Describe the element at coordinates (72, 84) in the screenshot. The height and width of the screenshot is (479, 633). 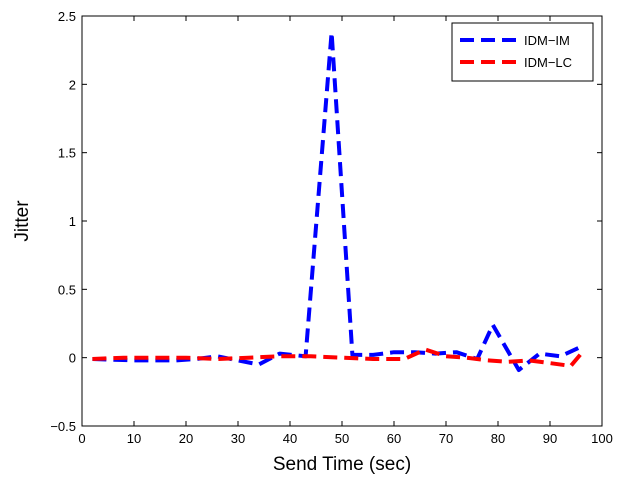
I see `y-tick-label: 2` at that location.